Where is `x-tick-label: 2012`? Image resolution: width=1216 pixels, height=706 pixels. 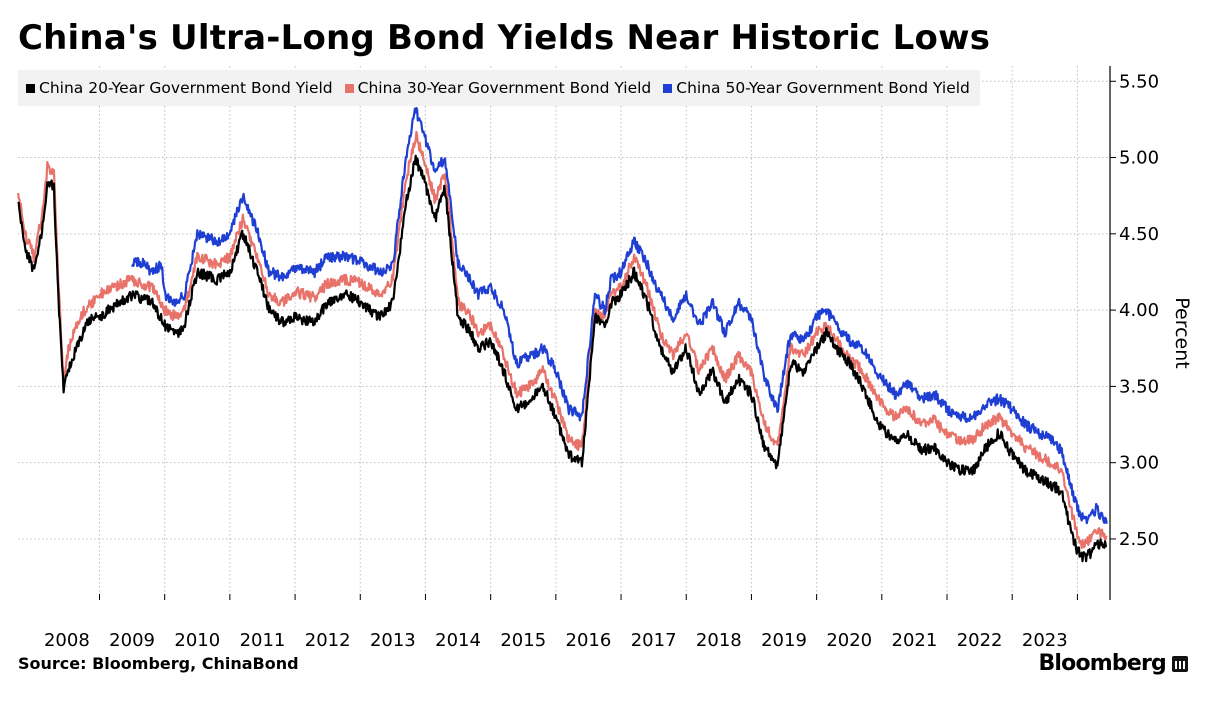 x-tick-label: 2012 is located at coordinates (328, 640).